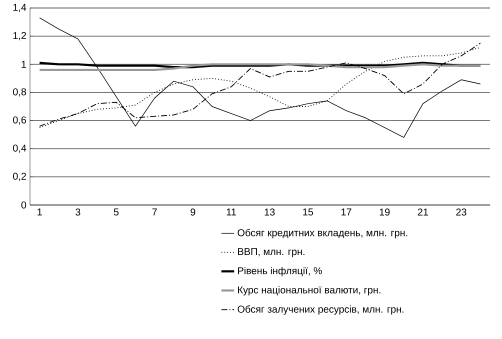 The height and width of the screenshot is (339, 502). What do you see at coordinates (346, 212) in the screenshot?
I see `x-tick-label: 17` at bounding box center [346, 212].